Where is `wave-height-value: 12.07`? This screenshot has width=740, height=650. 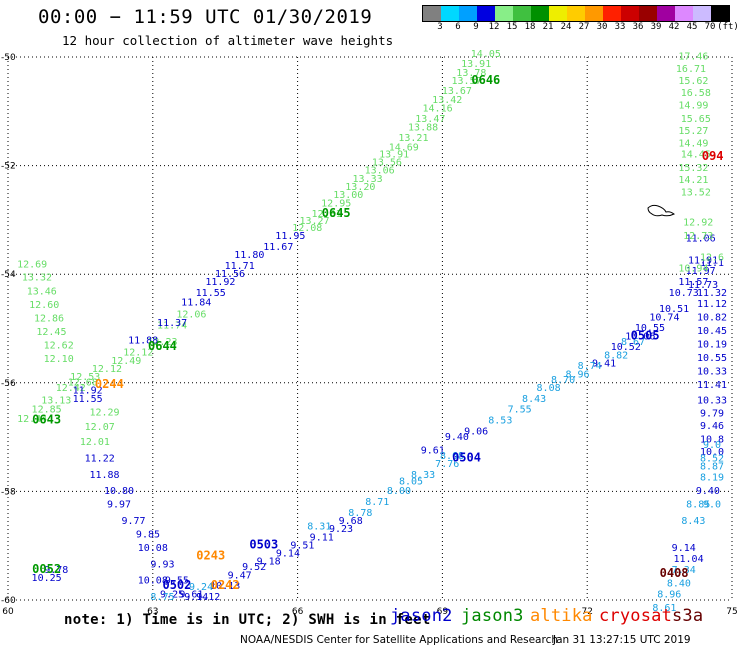
wave-height-value: 12.07 is located at coordinates (100, 427).